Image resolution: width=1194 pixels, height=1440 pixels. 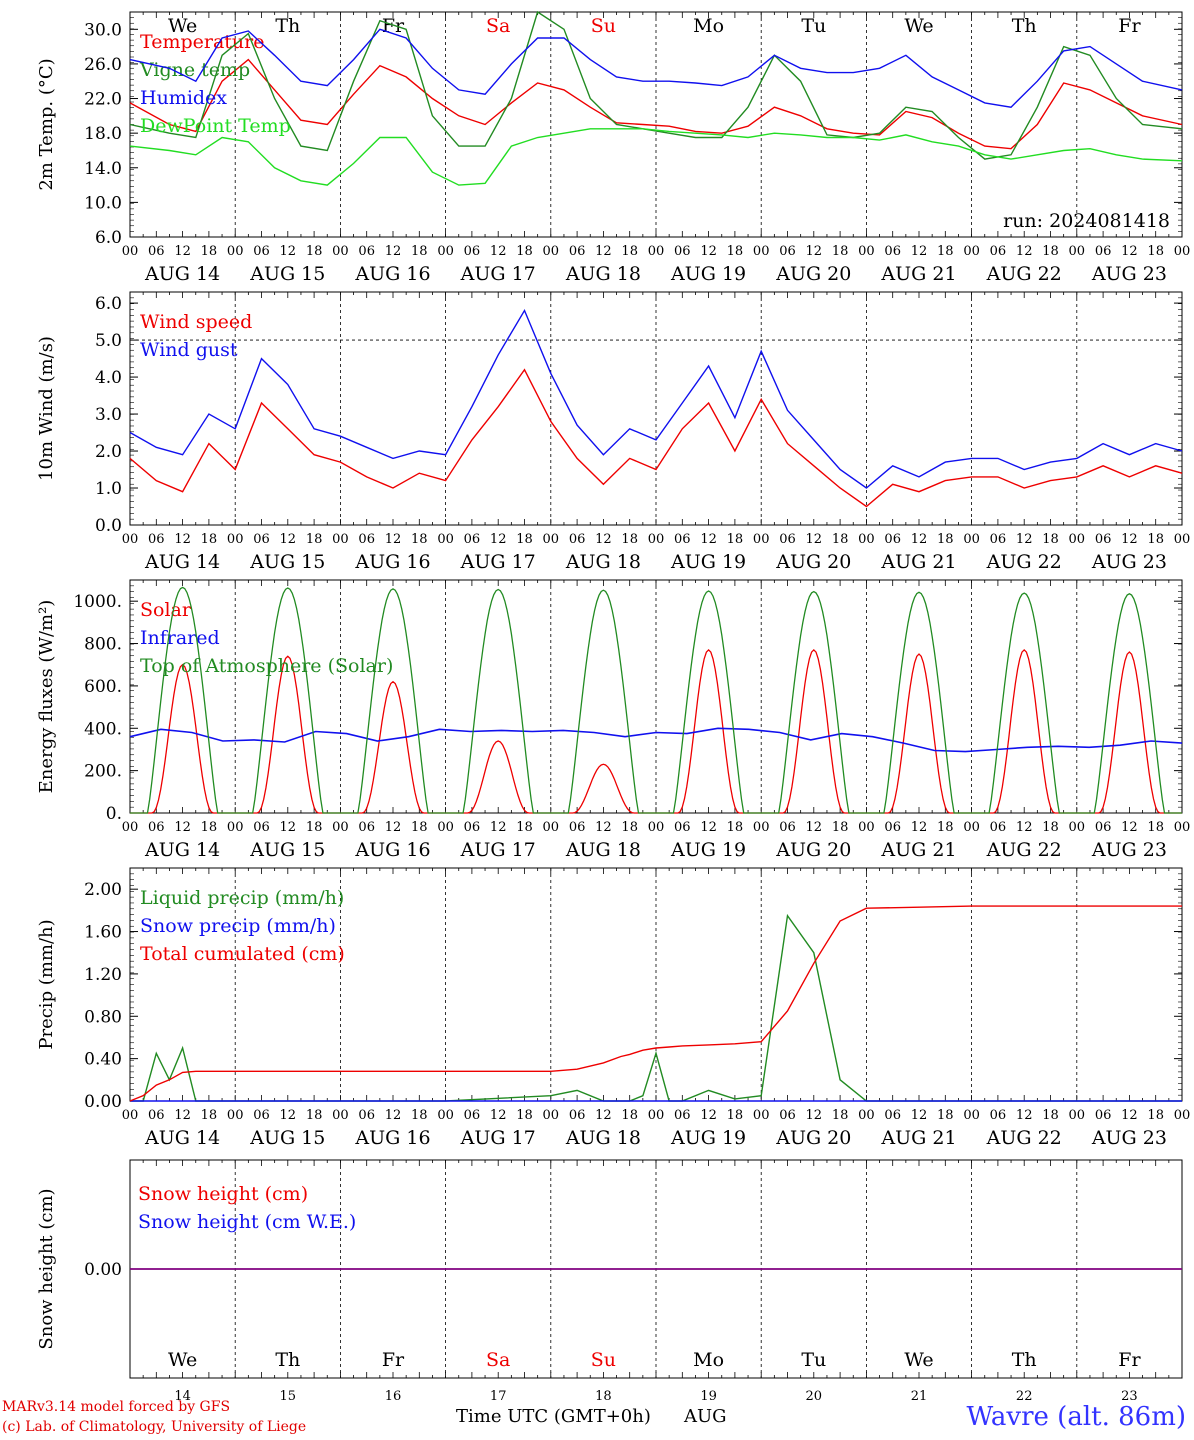 What do you see at coordinates (196, 322) in the screenshot?
I see `legend-entry: Wind speed` at bounding box center [196, 322].